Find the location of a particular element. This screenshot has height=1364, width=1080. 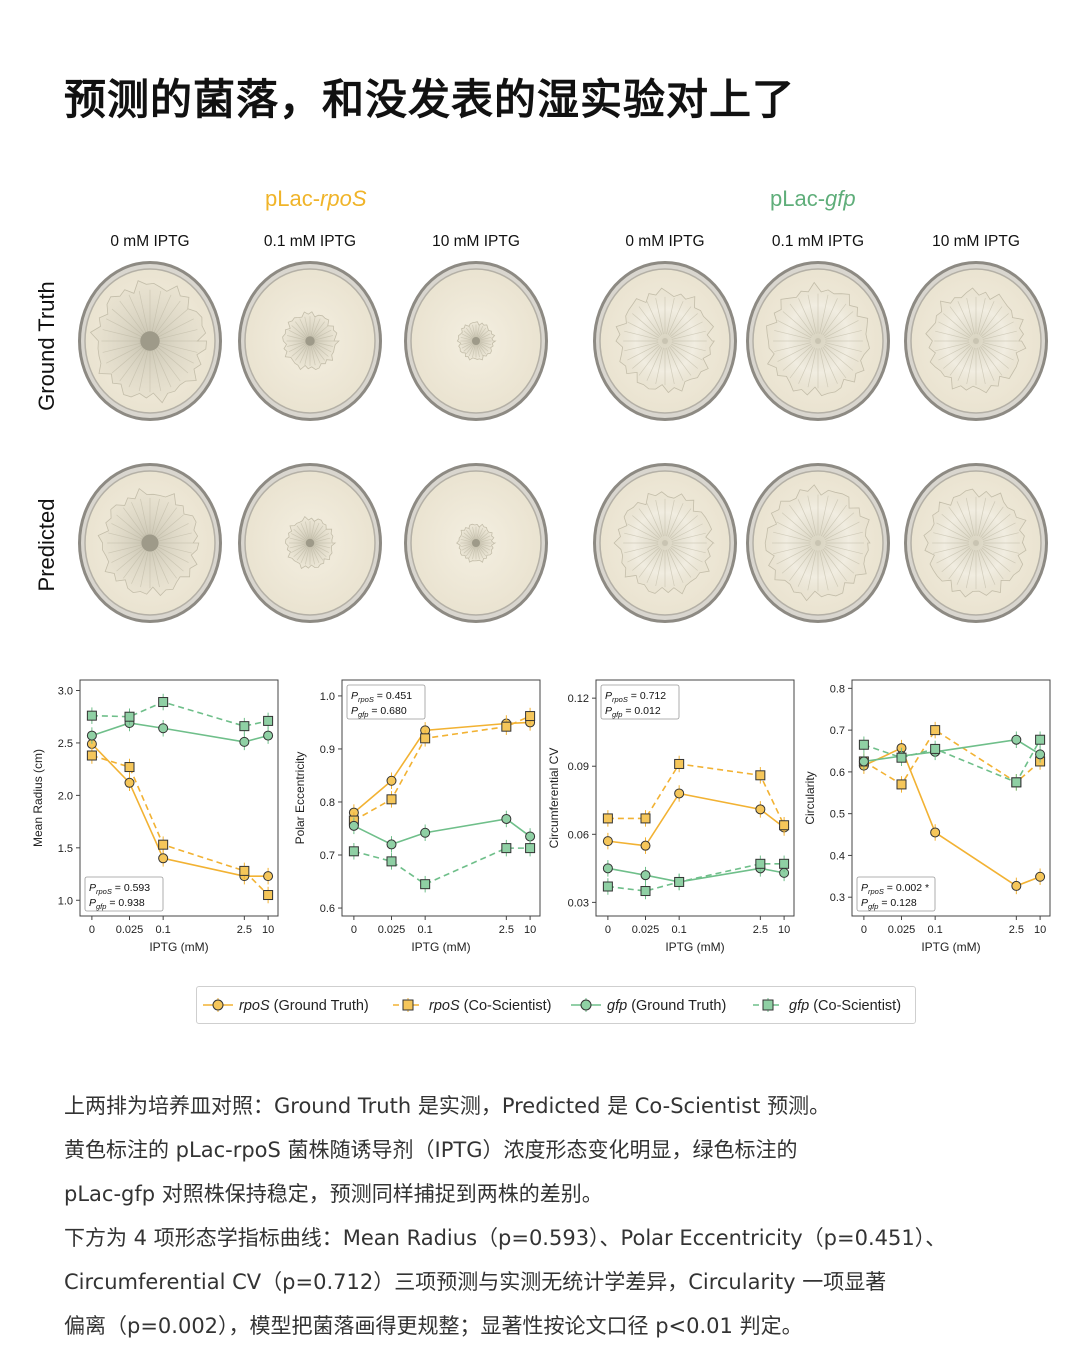

legend-item: rpoS (Co-Scientist) is located at coordinates (472, 1006).